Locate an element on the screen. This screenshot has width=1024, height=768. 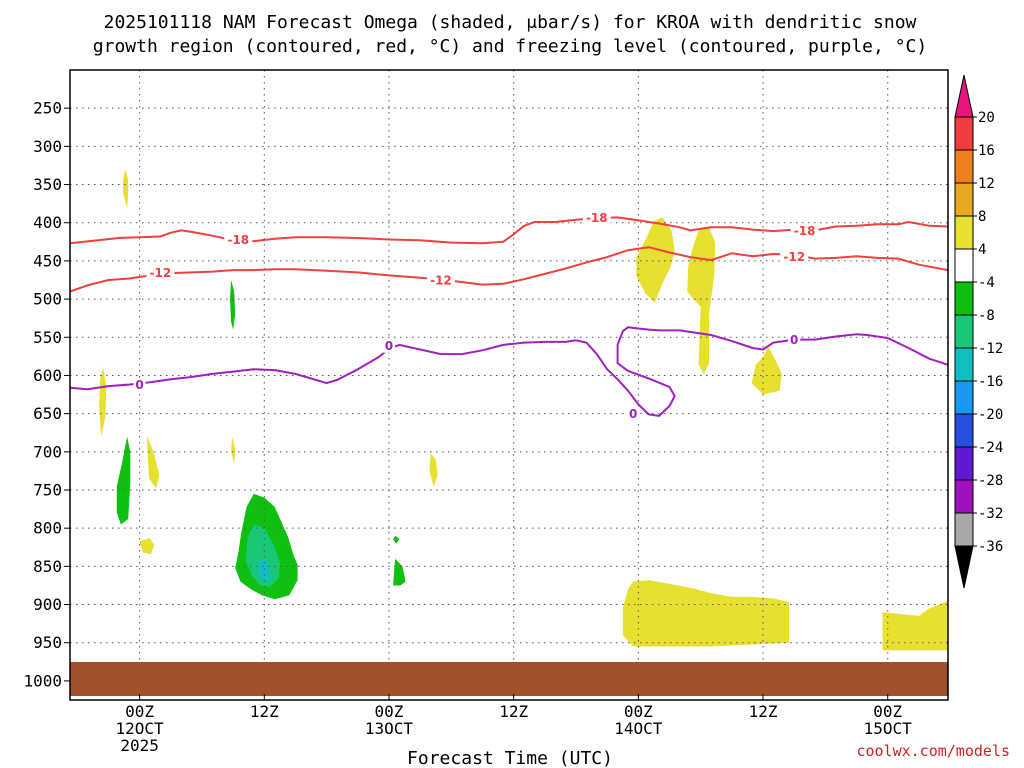
omega-pos-925a is located at coordinates (705, 613).